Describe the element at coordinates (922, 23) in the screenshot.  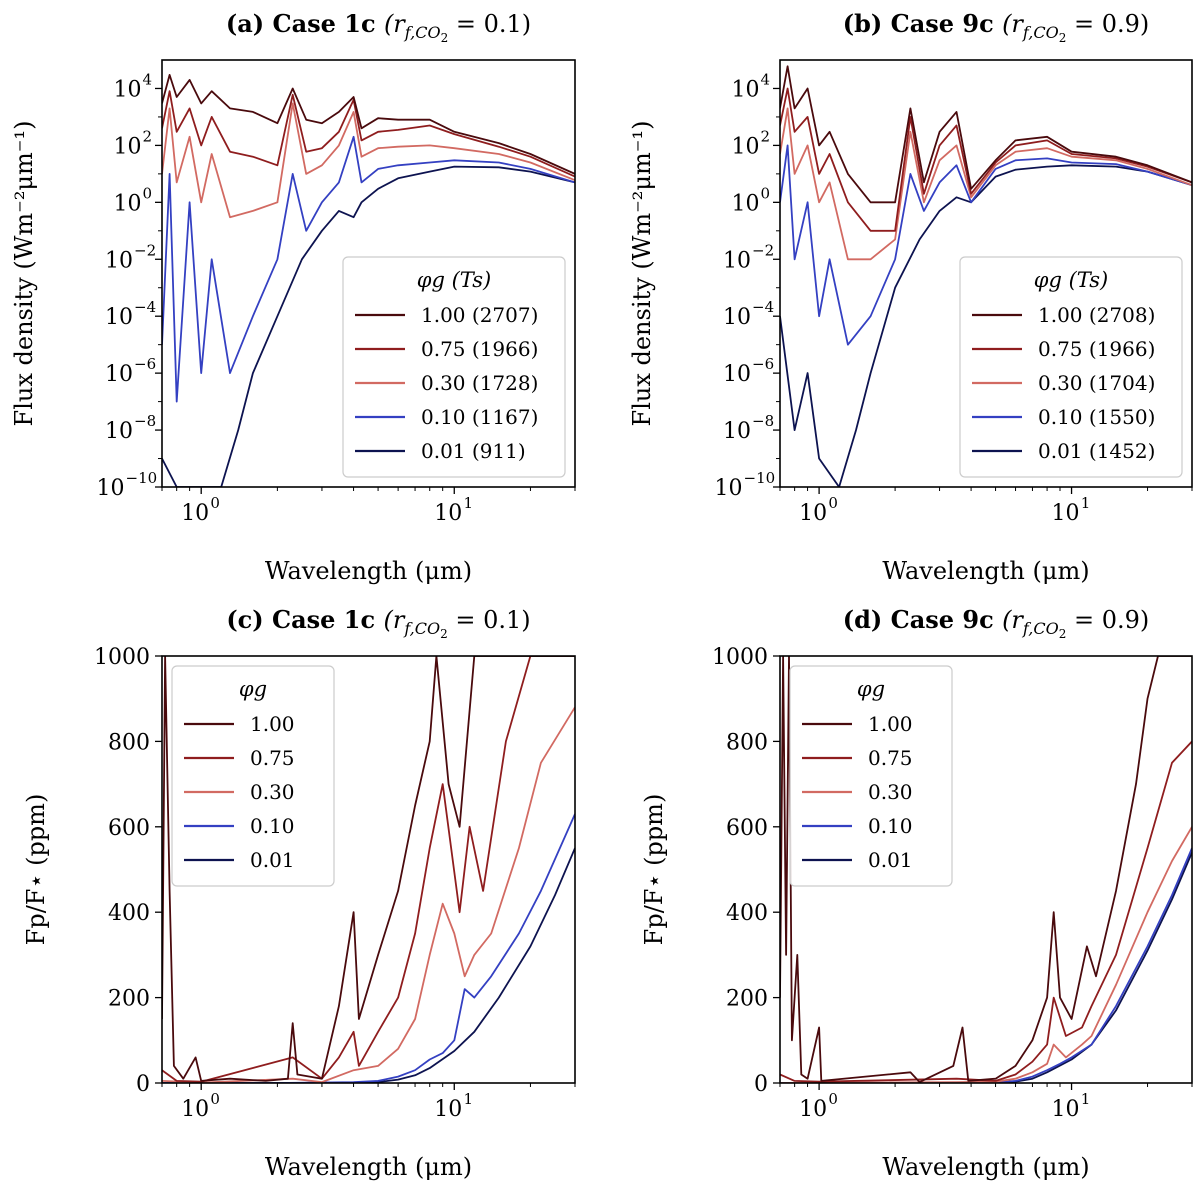
I see `title-prefix: (b) Case 9c` at that location.